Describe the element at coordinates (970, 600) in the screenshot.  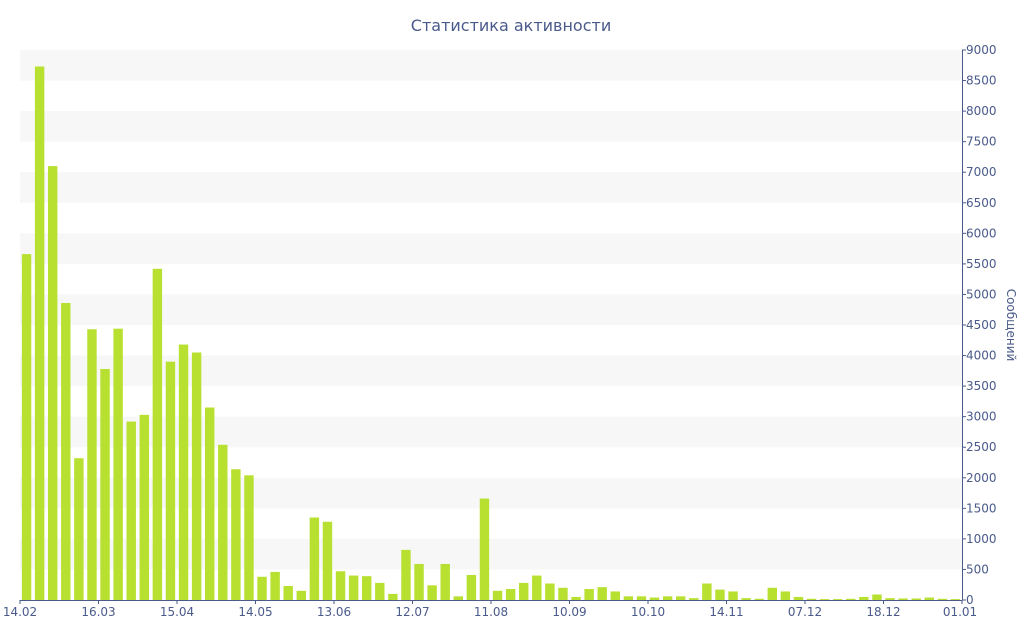
I see `y-tick-label: 0` at that location.